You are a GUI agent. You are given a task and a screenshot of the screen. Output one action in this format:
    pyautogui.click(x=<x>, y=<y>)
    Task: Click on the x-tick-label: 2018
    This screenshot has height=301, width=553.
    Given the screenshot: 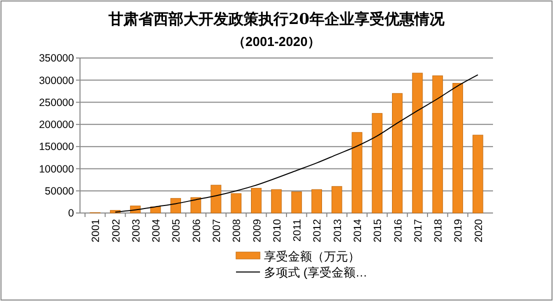 What is the action you would take?
    pyautogui.click(x=438, y=230)
    